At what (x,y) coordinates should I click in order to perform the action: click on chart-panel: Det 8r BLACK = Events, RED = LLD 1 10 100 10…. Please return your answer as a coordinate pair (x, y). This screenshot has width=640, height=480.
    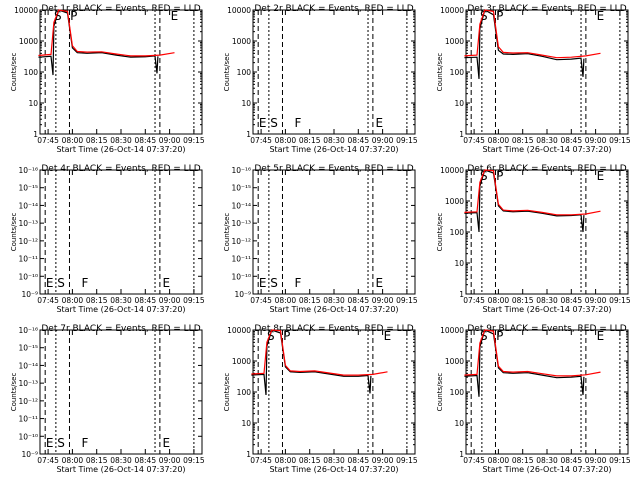
    Looking at the image, I should click on (320, 399).